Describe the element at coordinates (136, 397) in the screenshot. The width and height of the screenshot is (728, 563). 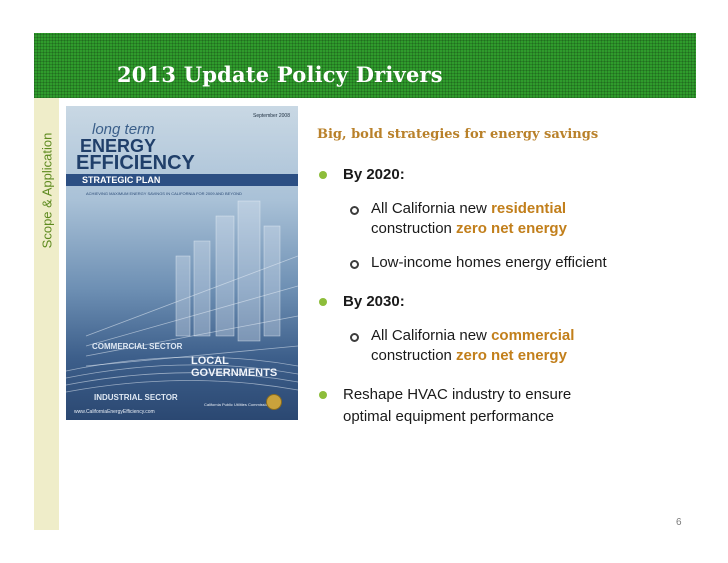
I see `cover-industrial-label: INDUSTRIAL SECTOR` at that location.